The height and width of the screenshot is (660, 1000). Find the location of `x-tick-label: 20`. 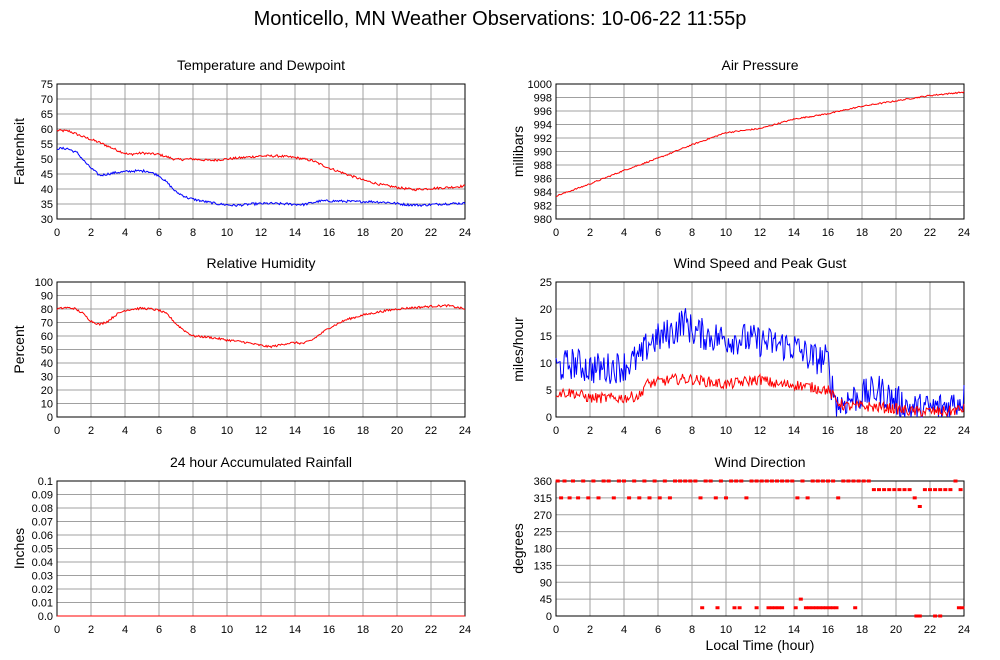

x-tick-label: 20 is located at coordinates (397, 630).